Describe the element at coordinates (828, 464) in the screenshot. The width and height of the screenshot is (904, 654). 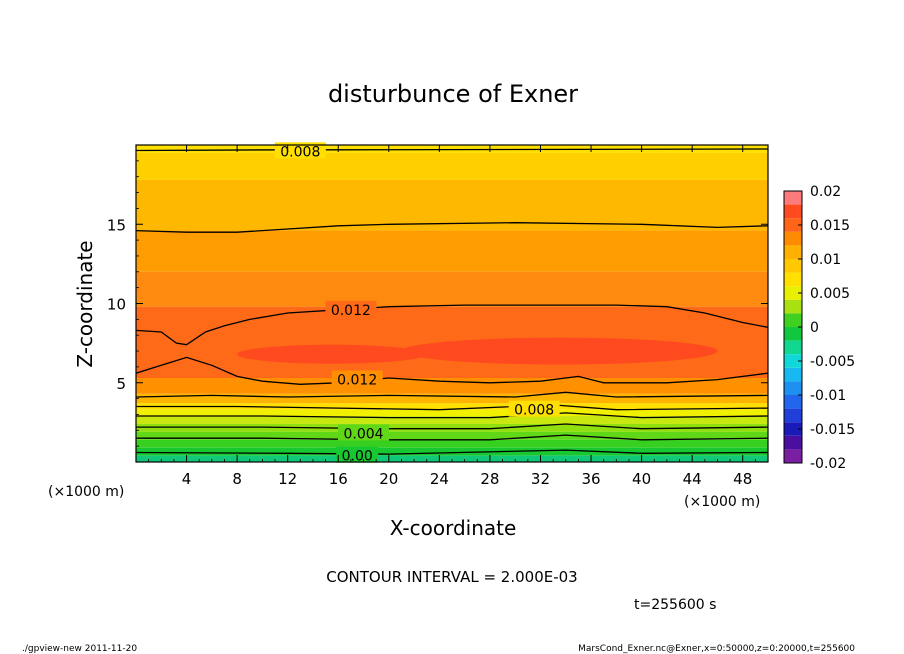
I see `colorbar-label: -0.02` at that location.